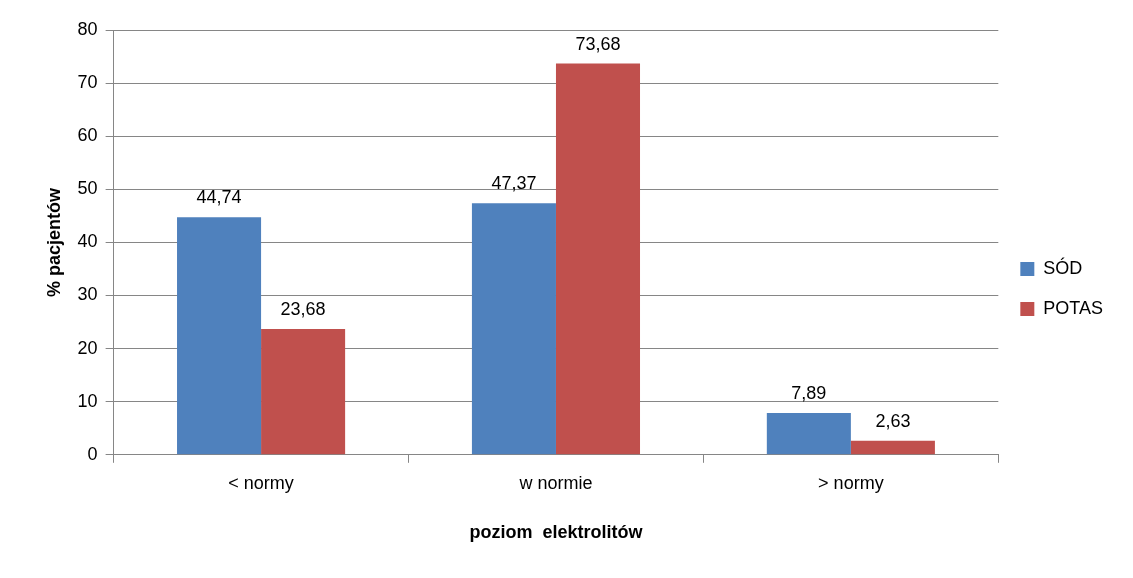  I want to click on y-tick-label: 30, so click(87, 294).